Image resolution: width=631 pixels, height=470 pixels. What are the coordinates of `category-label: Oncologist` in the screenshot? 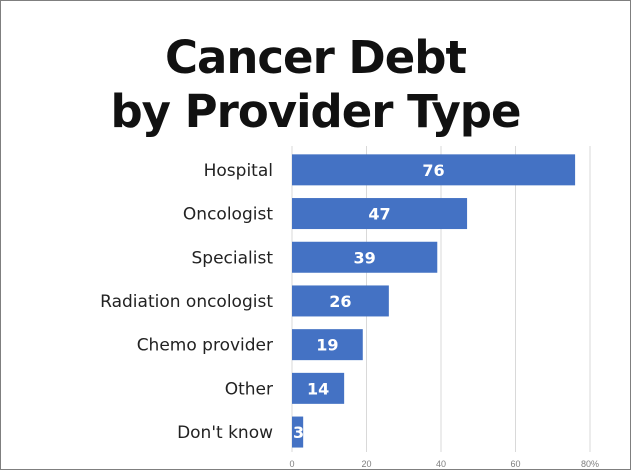 It's located at (228, 215).